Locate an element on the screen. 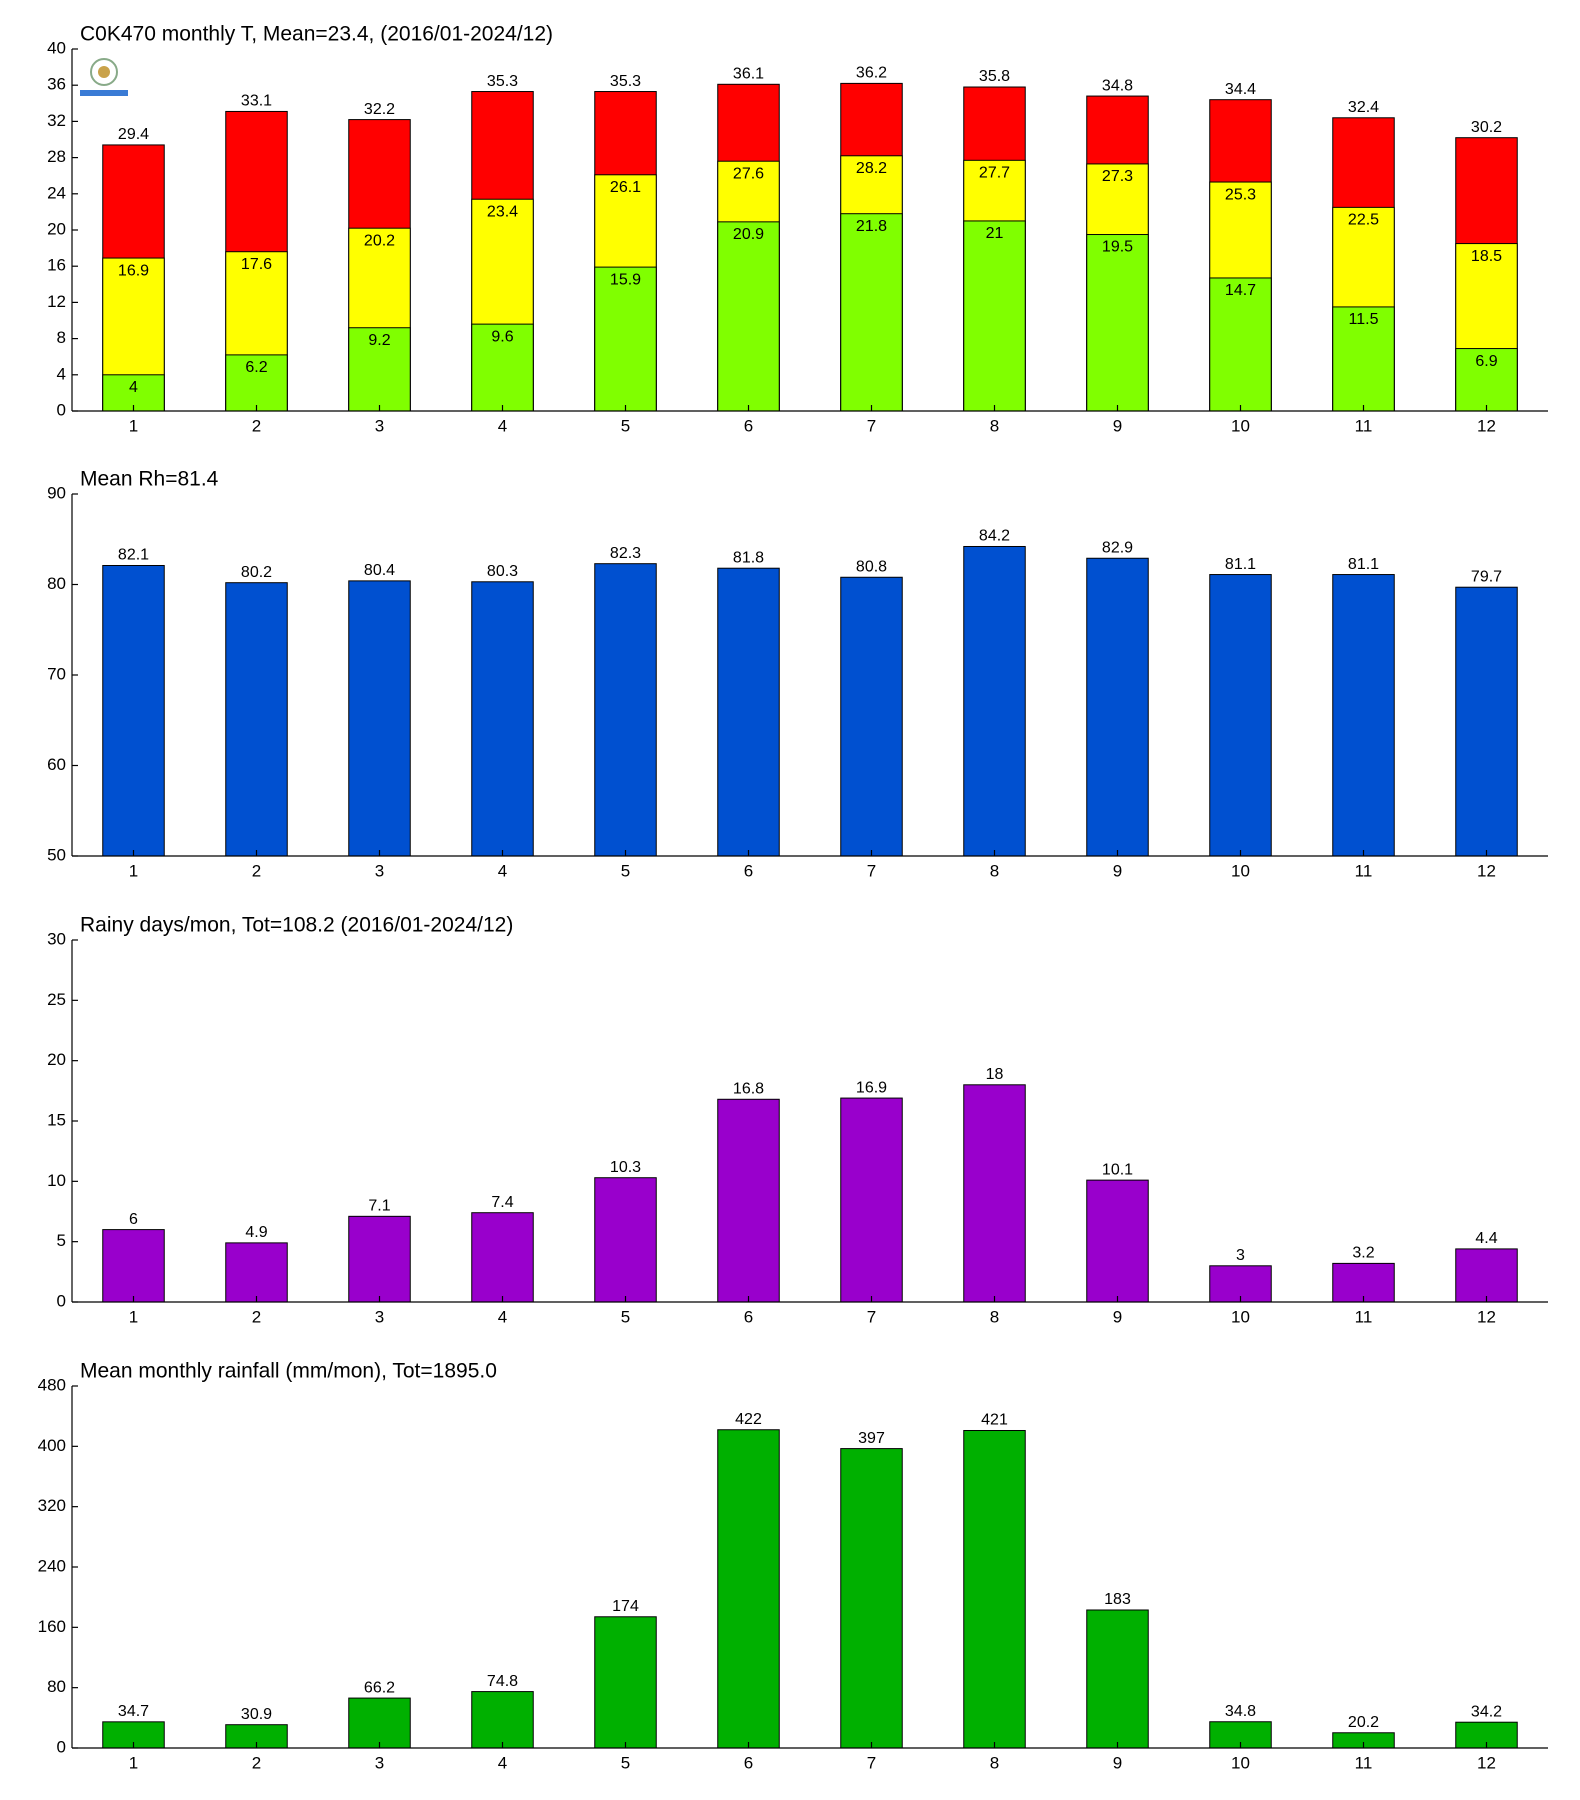 The width and height of the screenshot is (1580, 1800). data-label: 16.8 is located at coordinates (748, 1088).